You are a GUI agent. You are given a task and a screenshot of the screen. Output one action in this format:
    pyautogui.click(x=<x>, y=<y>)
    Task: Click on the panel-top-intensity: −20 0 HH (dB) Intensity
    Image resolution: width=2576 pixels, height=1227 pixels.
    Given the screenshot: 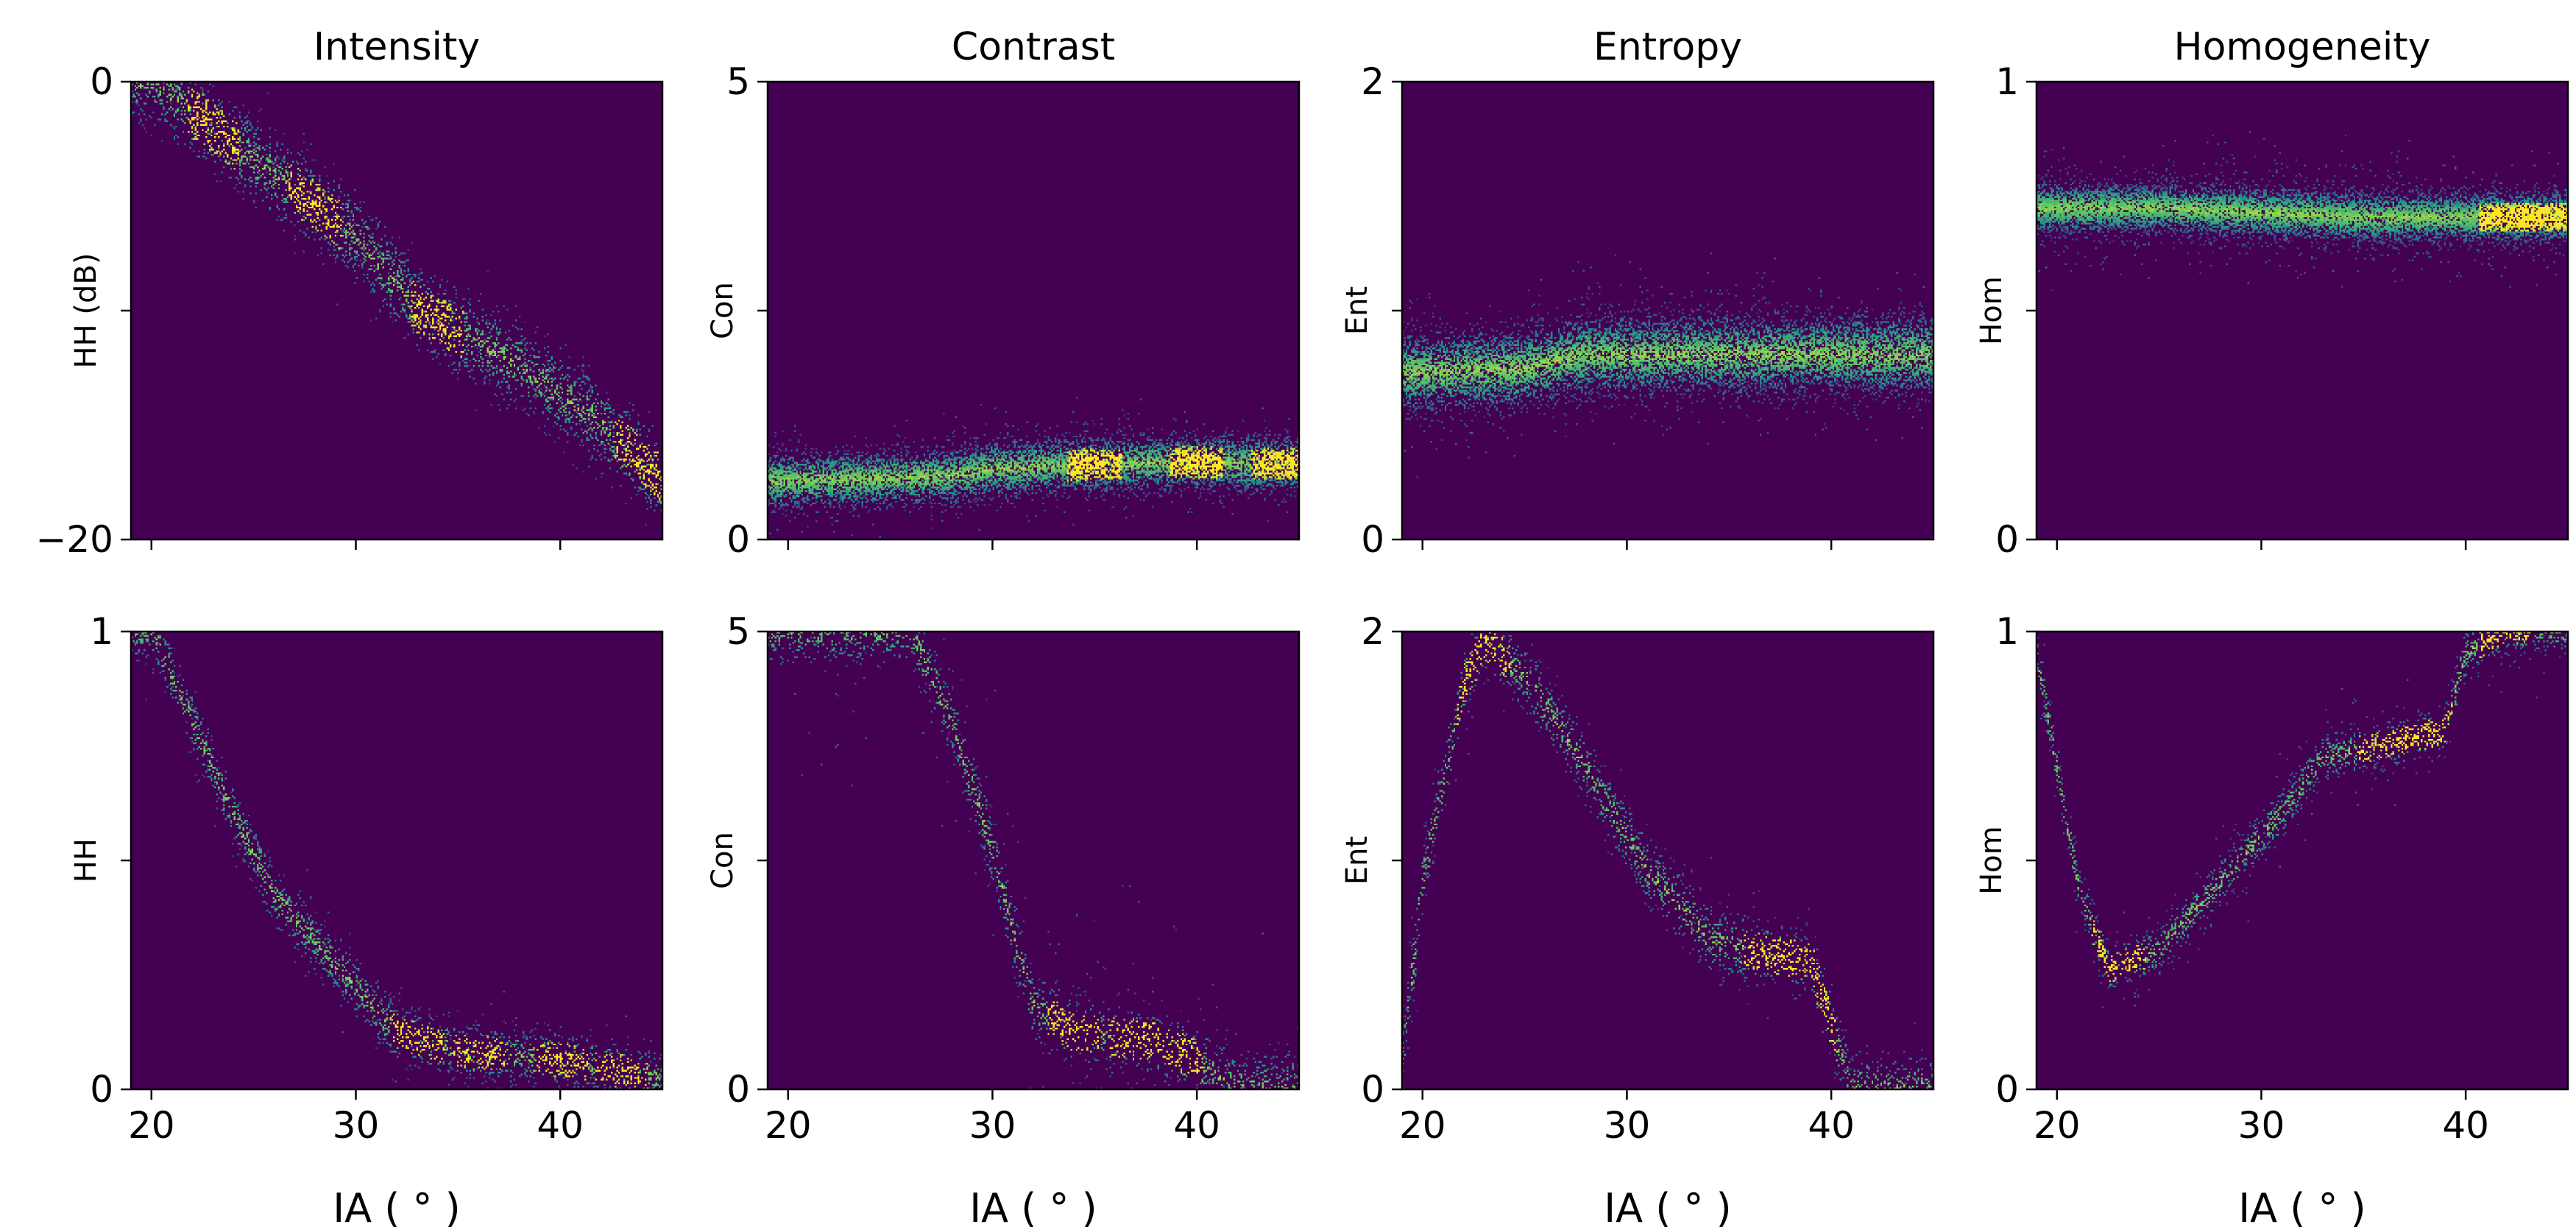 What is the action you would take?
    pyautogui.click(x=349, y=293)
    